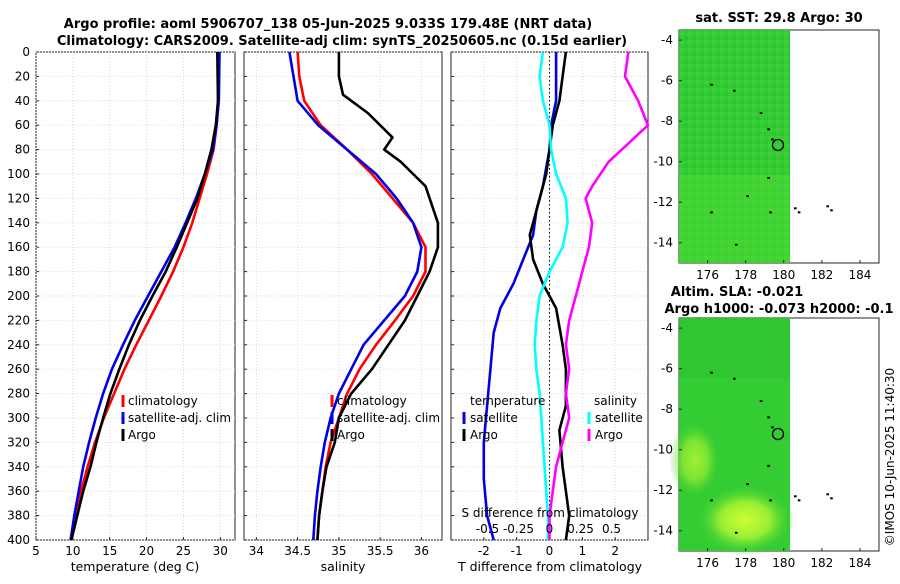 Image resolution: width=900 pixels, height=584 pixels. I want to click on sla-map: 176 178 180 182 184 -4 -6 -8 -10 -12 -14, so click(766, 443).